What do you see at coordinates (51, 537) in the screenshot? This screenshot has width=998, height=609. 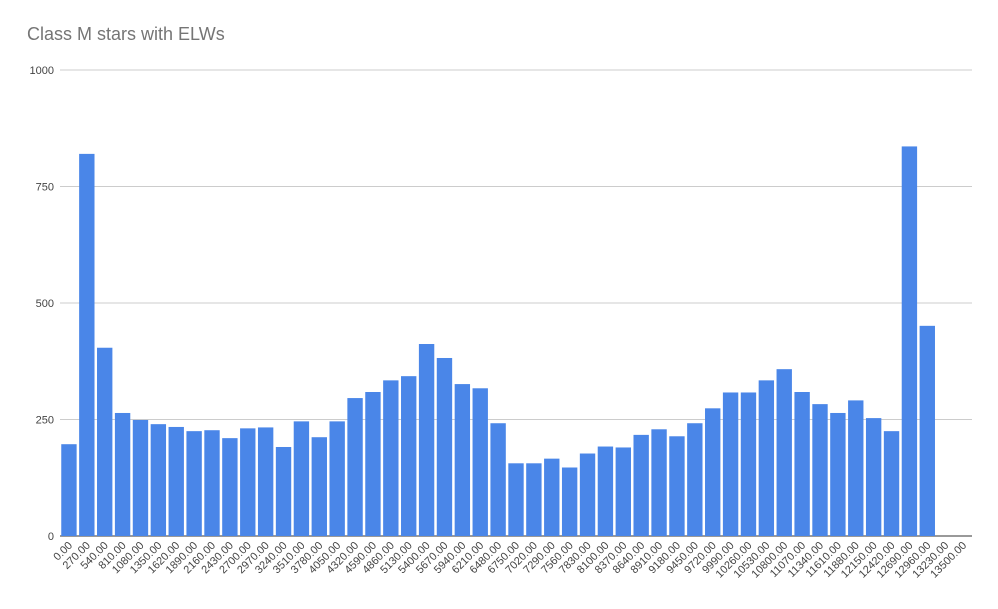 I see `y-tick-label: 0` at bounding box center [51, 537].